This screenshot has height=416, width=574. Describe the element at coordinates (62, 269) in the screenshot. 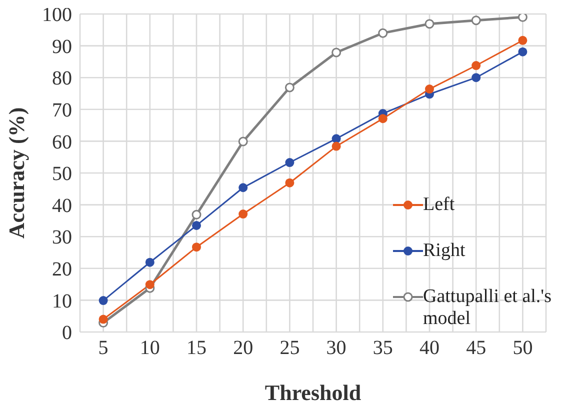

I see `y-tick-label: 20` at that location.